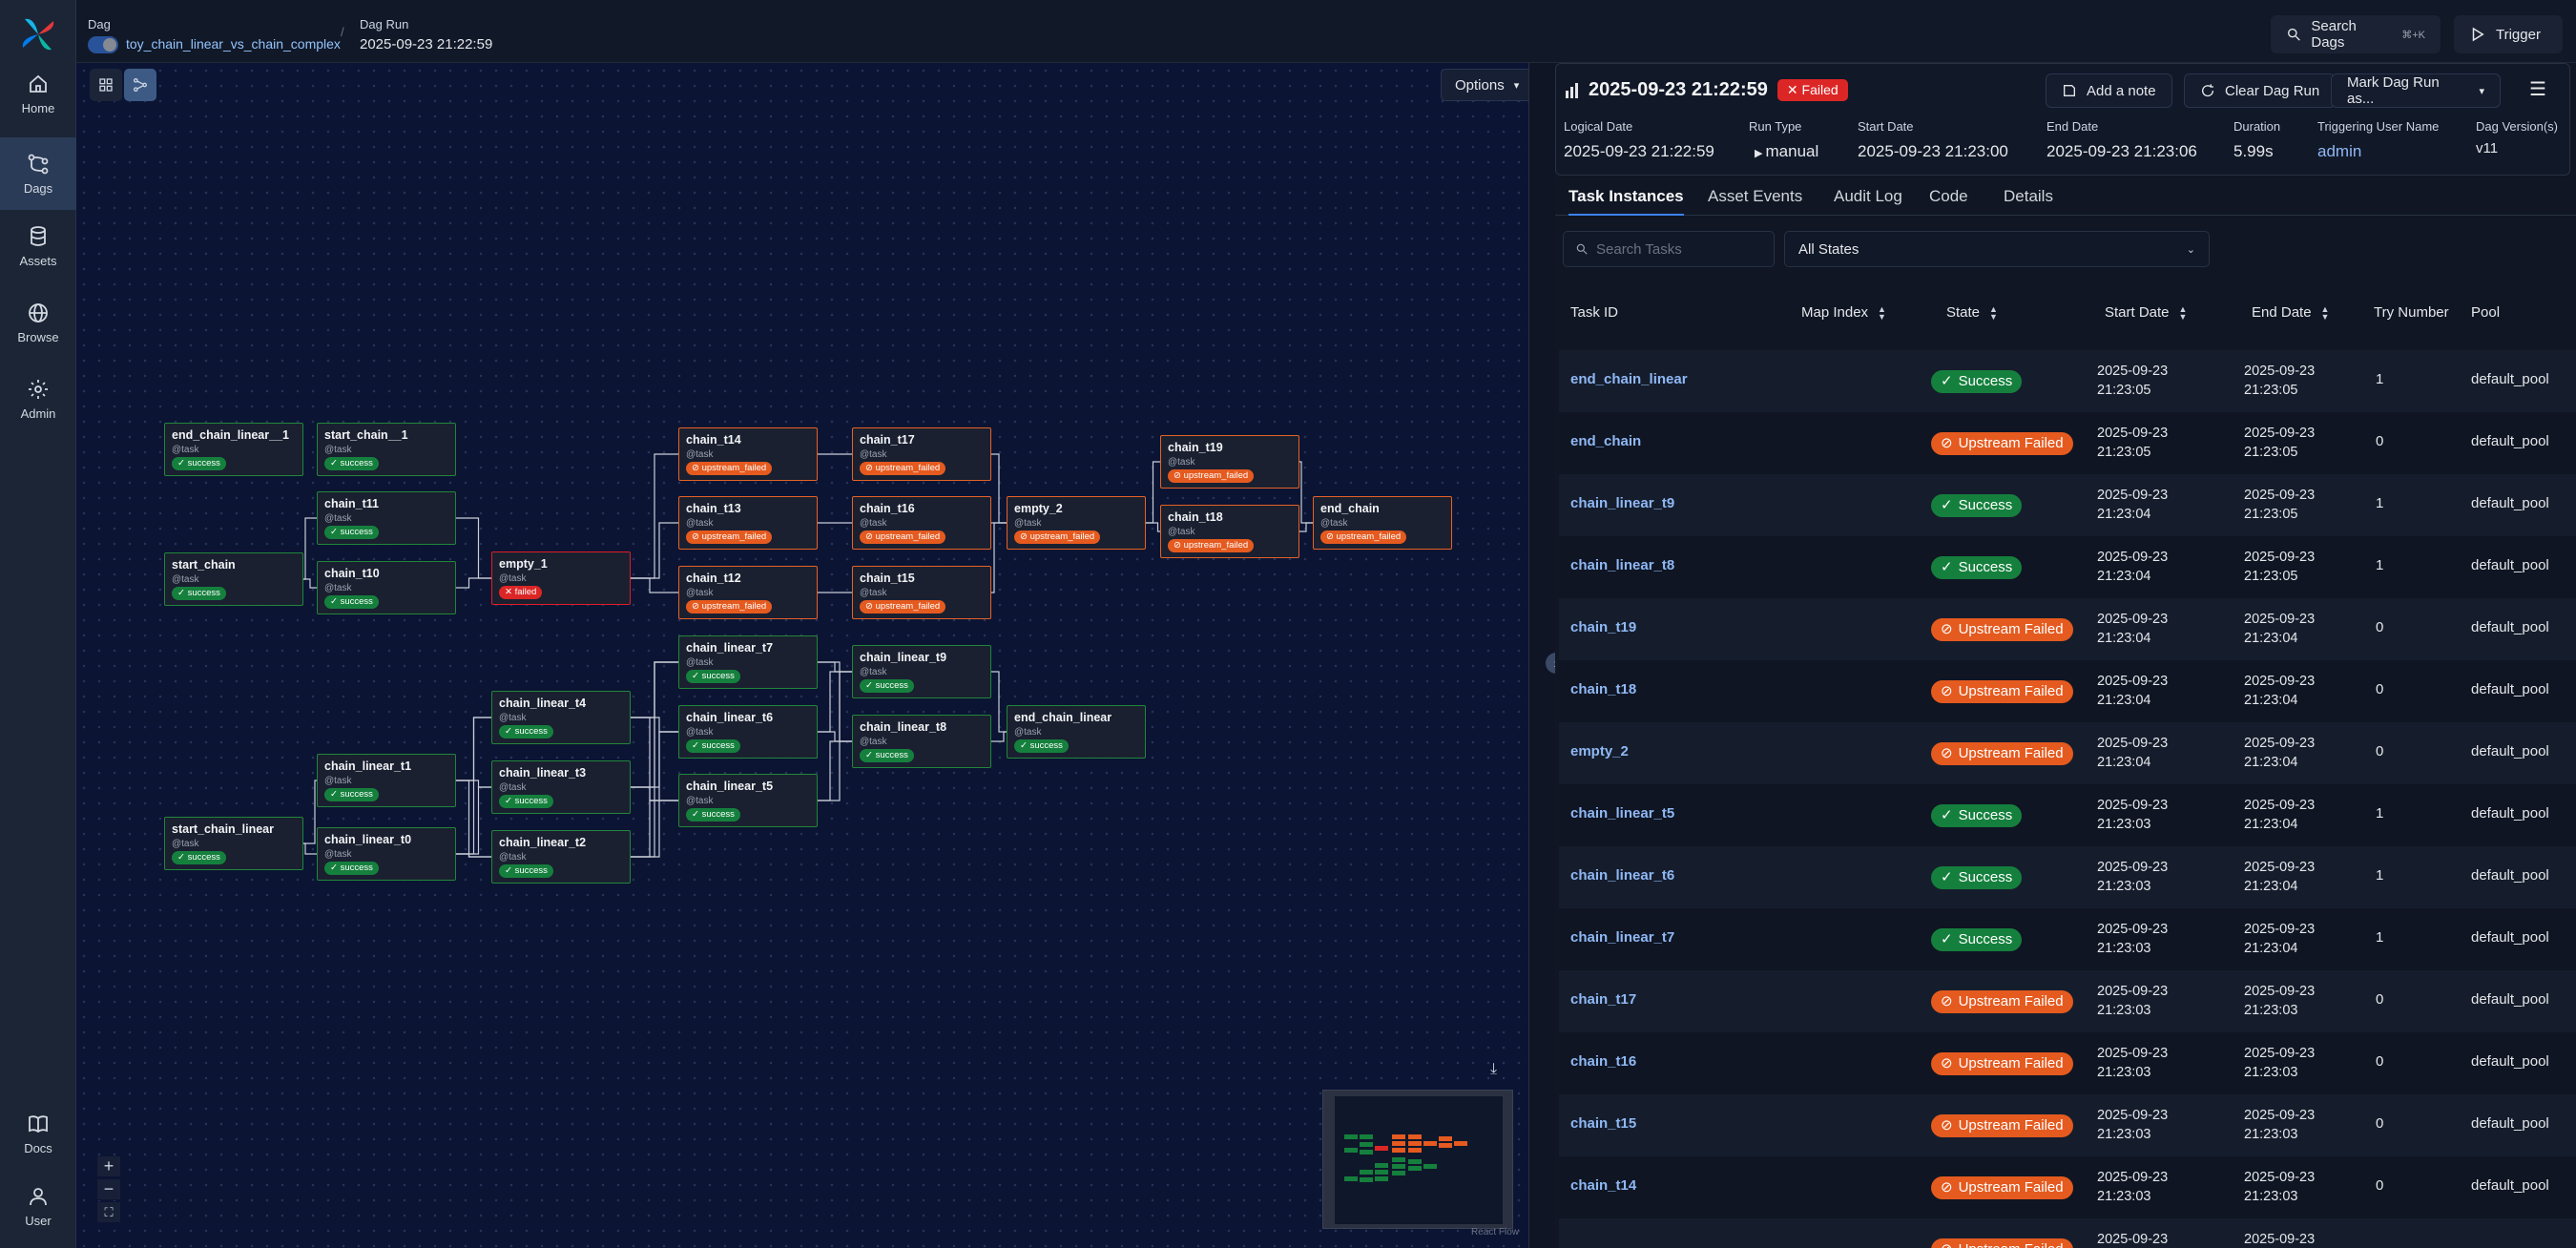  Describe the element at coordinates (2537, 89) in the screenshot. I see `menu-icon: ☰` at that location.